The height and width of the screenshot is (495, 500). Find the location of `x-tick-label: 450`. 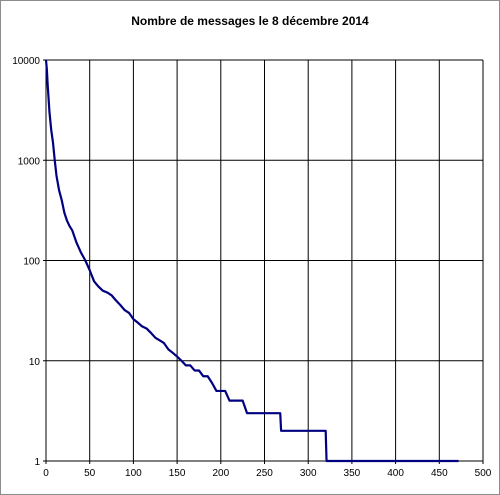

x-tick-label: 450 is located at coordinates (439, 473).